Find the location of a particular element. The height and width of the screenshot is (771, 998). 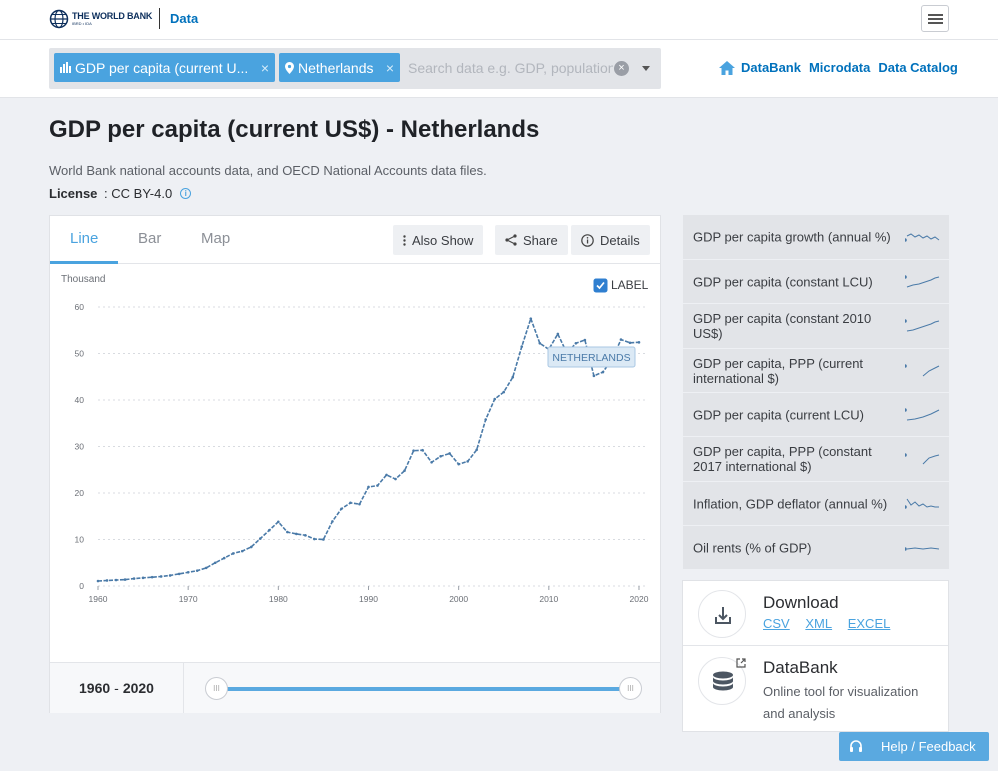

info-icon: i is located at coordinates (186, 193).